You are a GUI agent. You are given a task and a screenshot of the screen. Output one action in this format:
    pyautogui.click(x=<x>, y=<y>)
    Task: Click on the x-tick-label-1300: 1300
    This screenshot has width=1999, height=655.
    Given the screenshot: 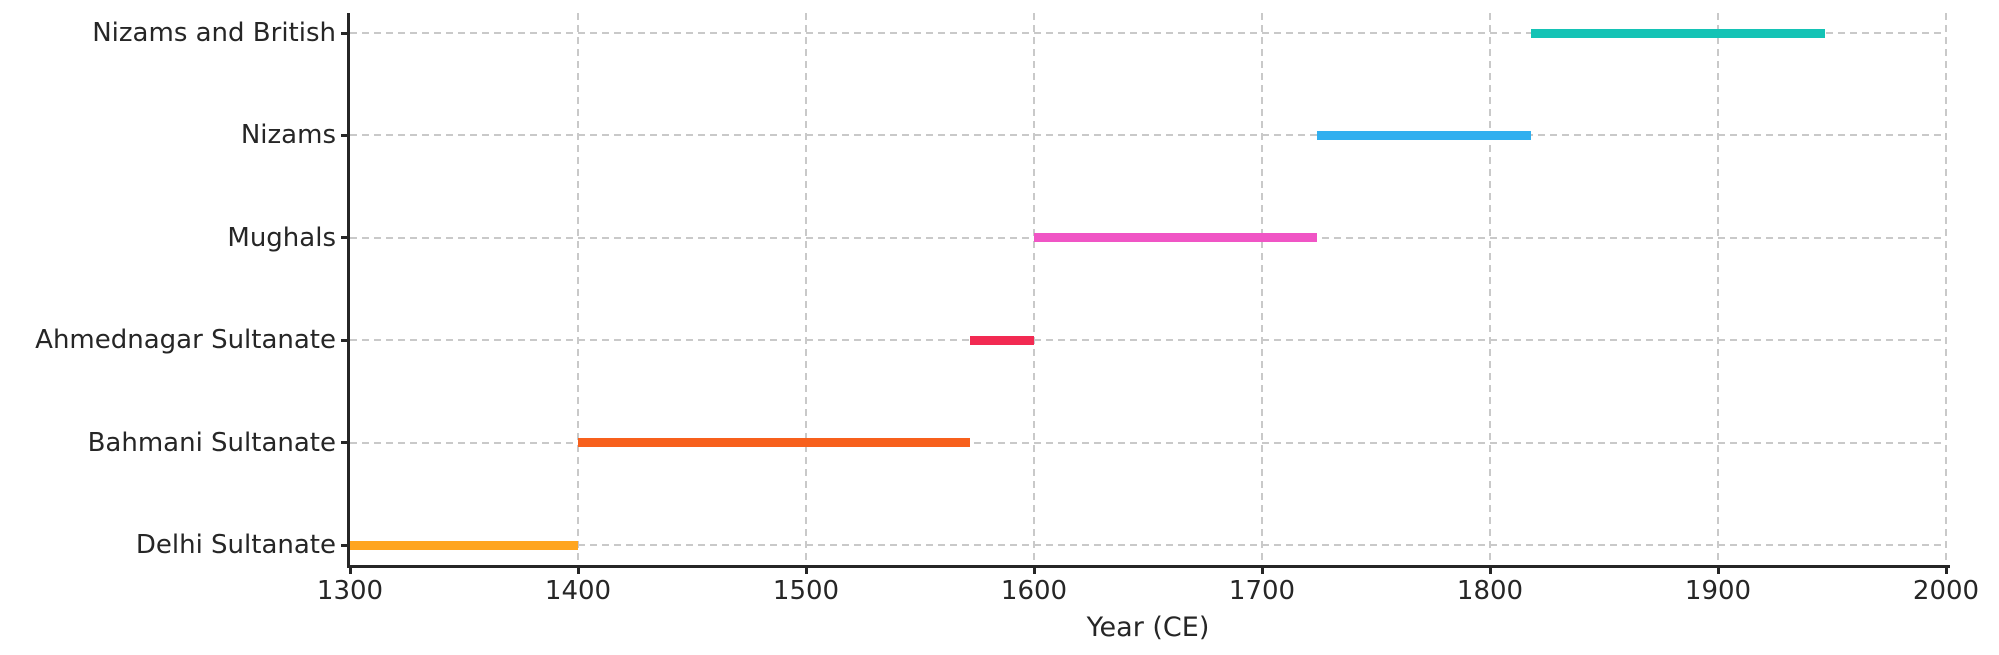 What is the action you would take?
    pyautogui.click(x=350, y=591)
    